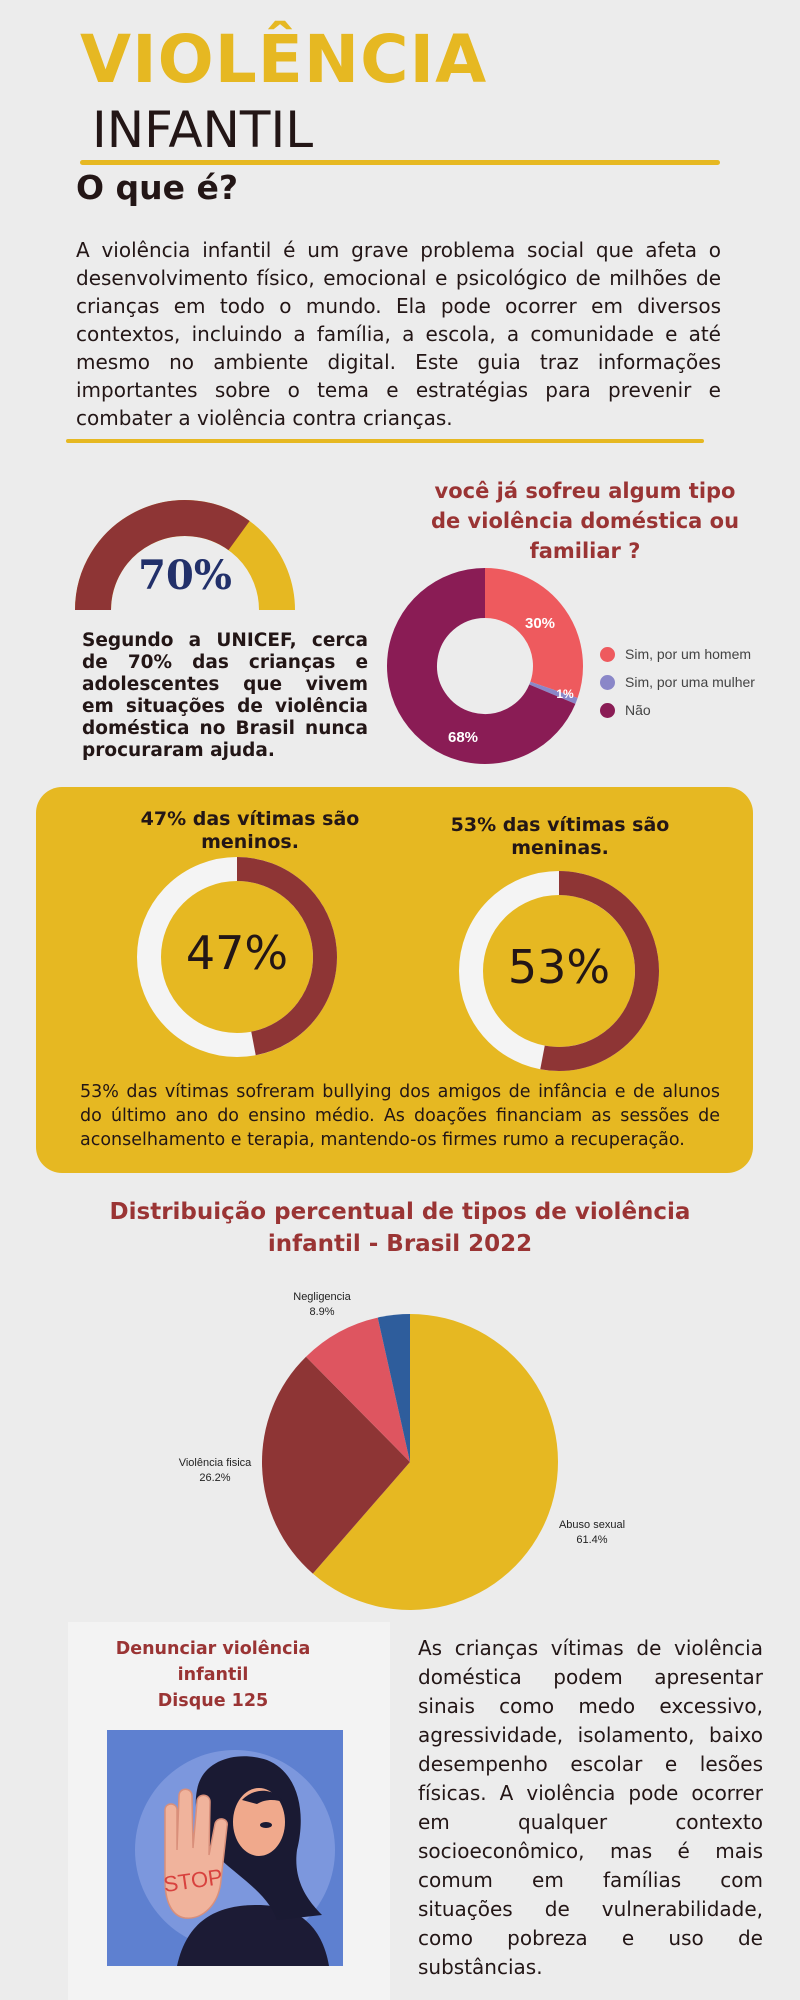 This screenshot has height=2000, width=800. I want to click on title-underline, so click(400, 162).